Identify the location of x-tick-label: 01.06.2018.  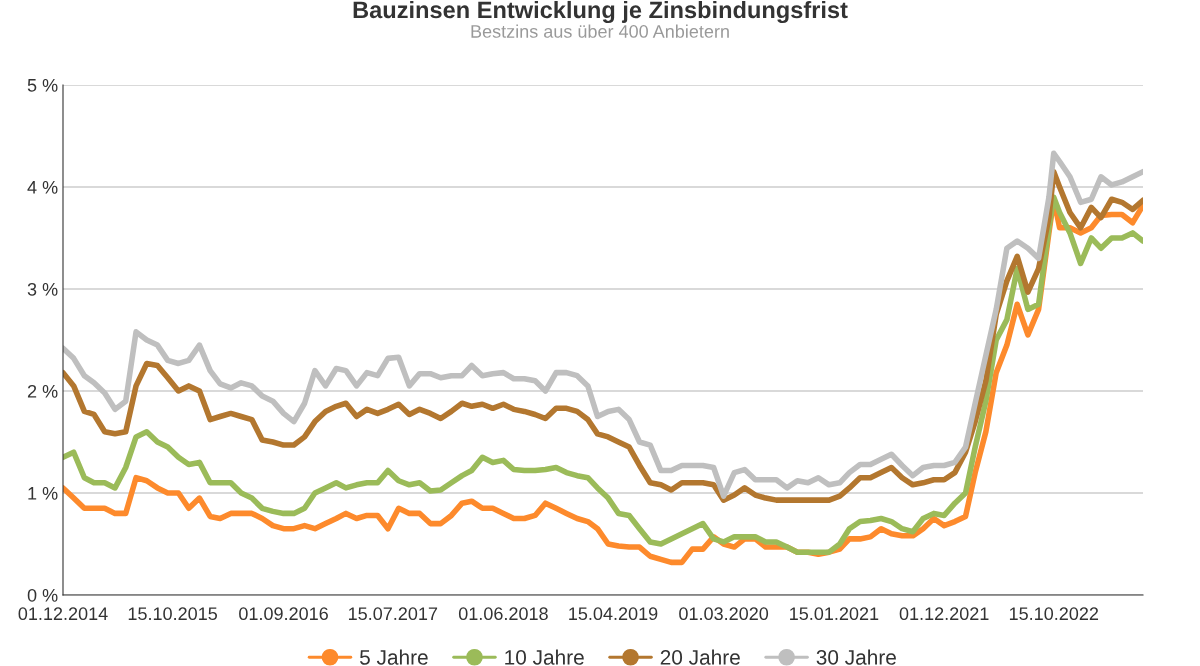
(503, 614).